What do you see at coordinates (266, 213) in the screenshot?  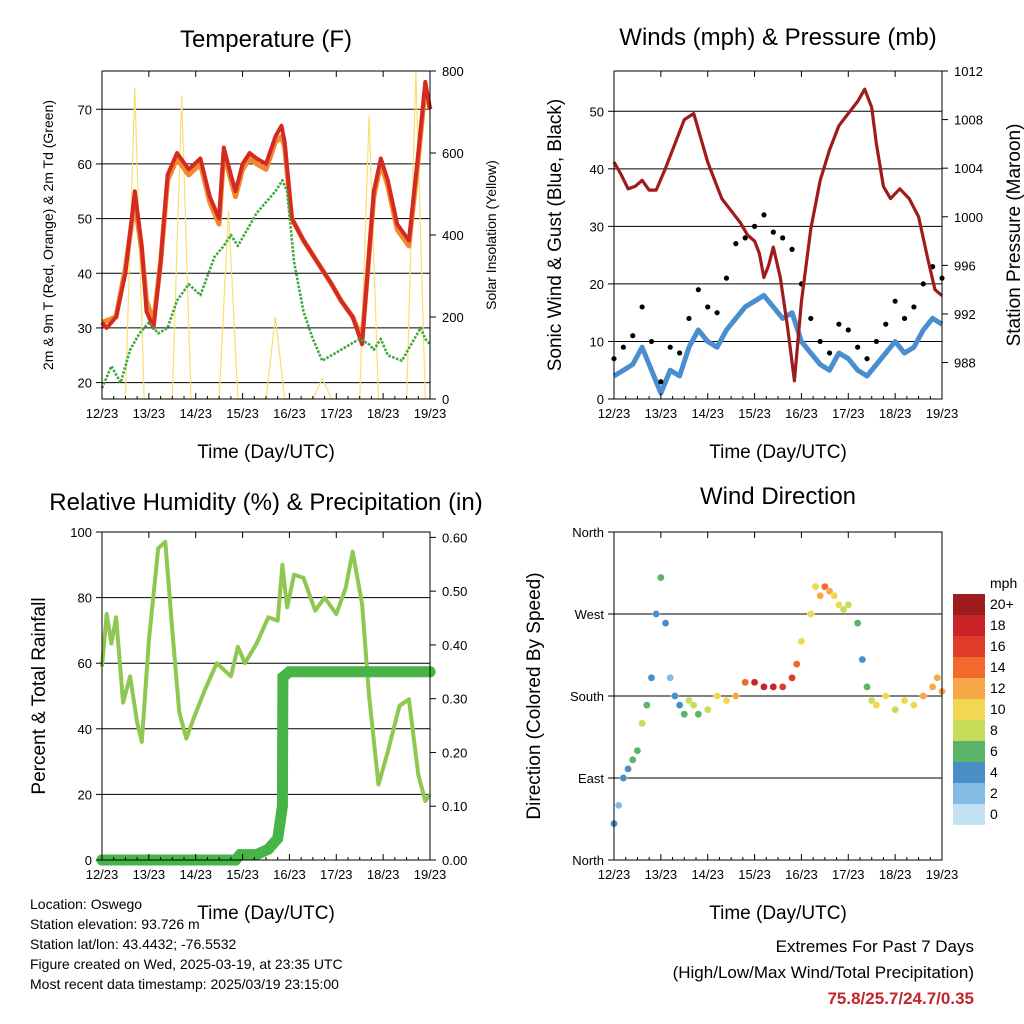 I see `2m-temperature-line` at bounding box center [266, 213].